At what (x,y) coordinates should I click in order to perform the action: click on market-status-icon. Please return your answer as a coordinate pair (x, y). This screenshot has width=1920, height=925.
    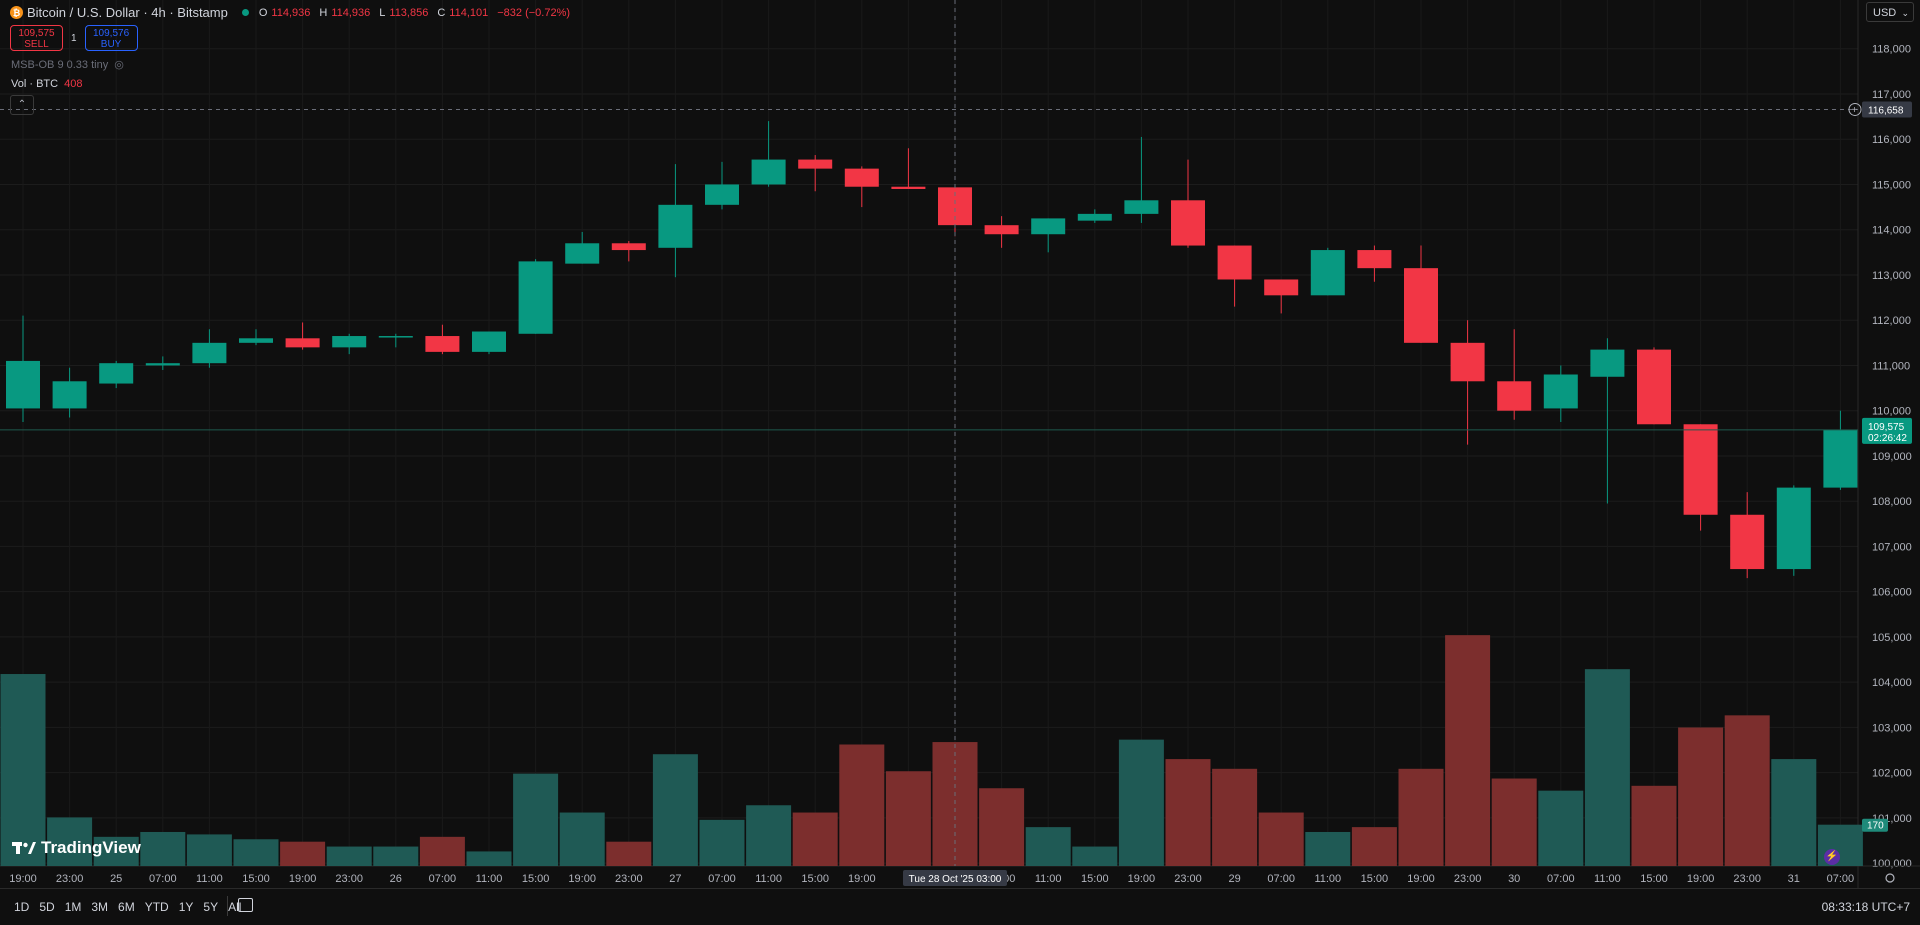
    Looking at the image, I should click on (245, 12).